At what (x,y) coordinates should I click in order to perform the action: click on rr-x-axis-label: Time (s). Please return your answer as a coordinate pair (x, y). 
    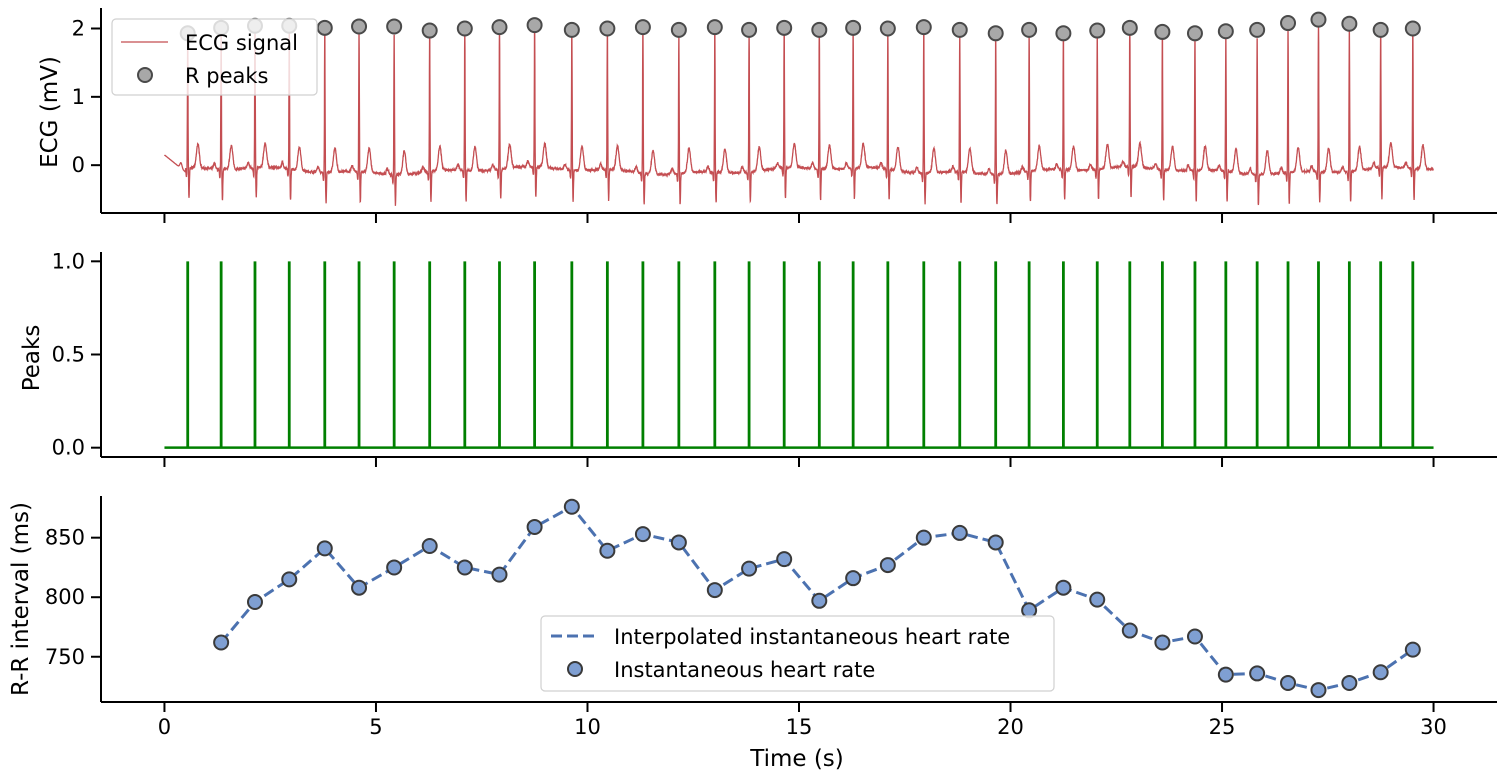
    Looking at the image, I should click on (796, 759).